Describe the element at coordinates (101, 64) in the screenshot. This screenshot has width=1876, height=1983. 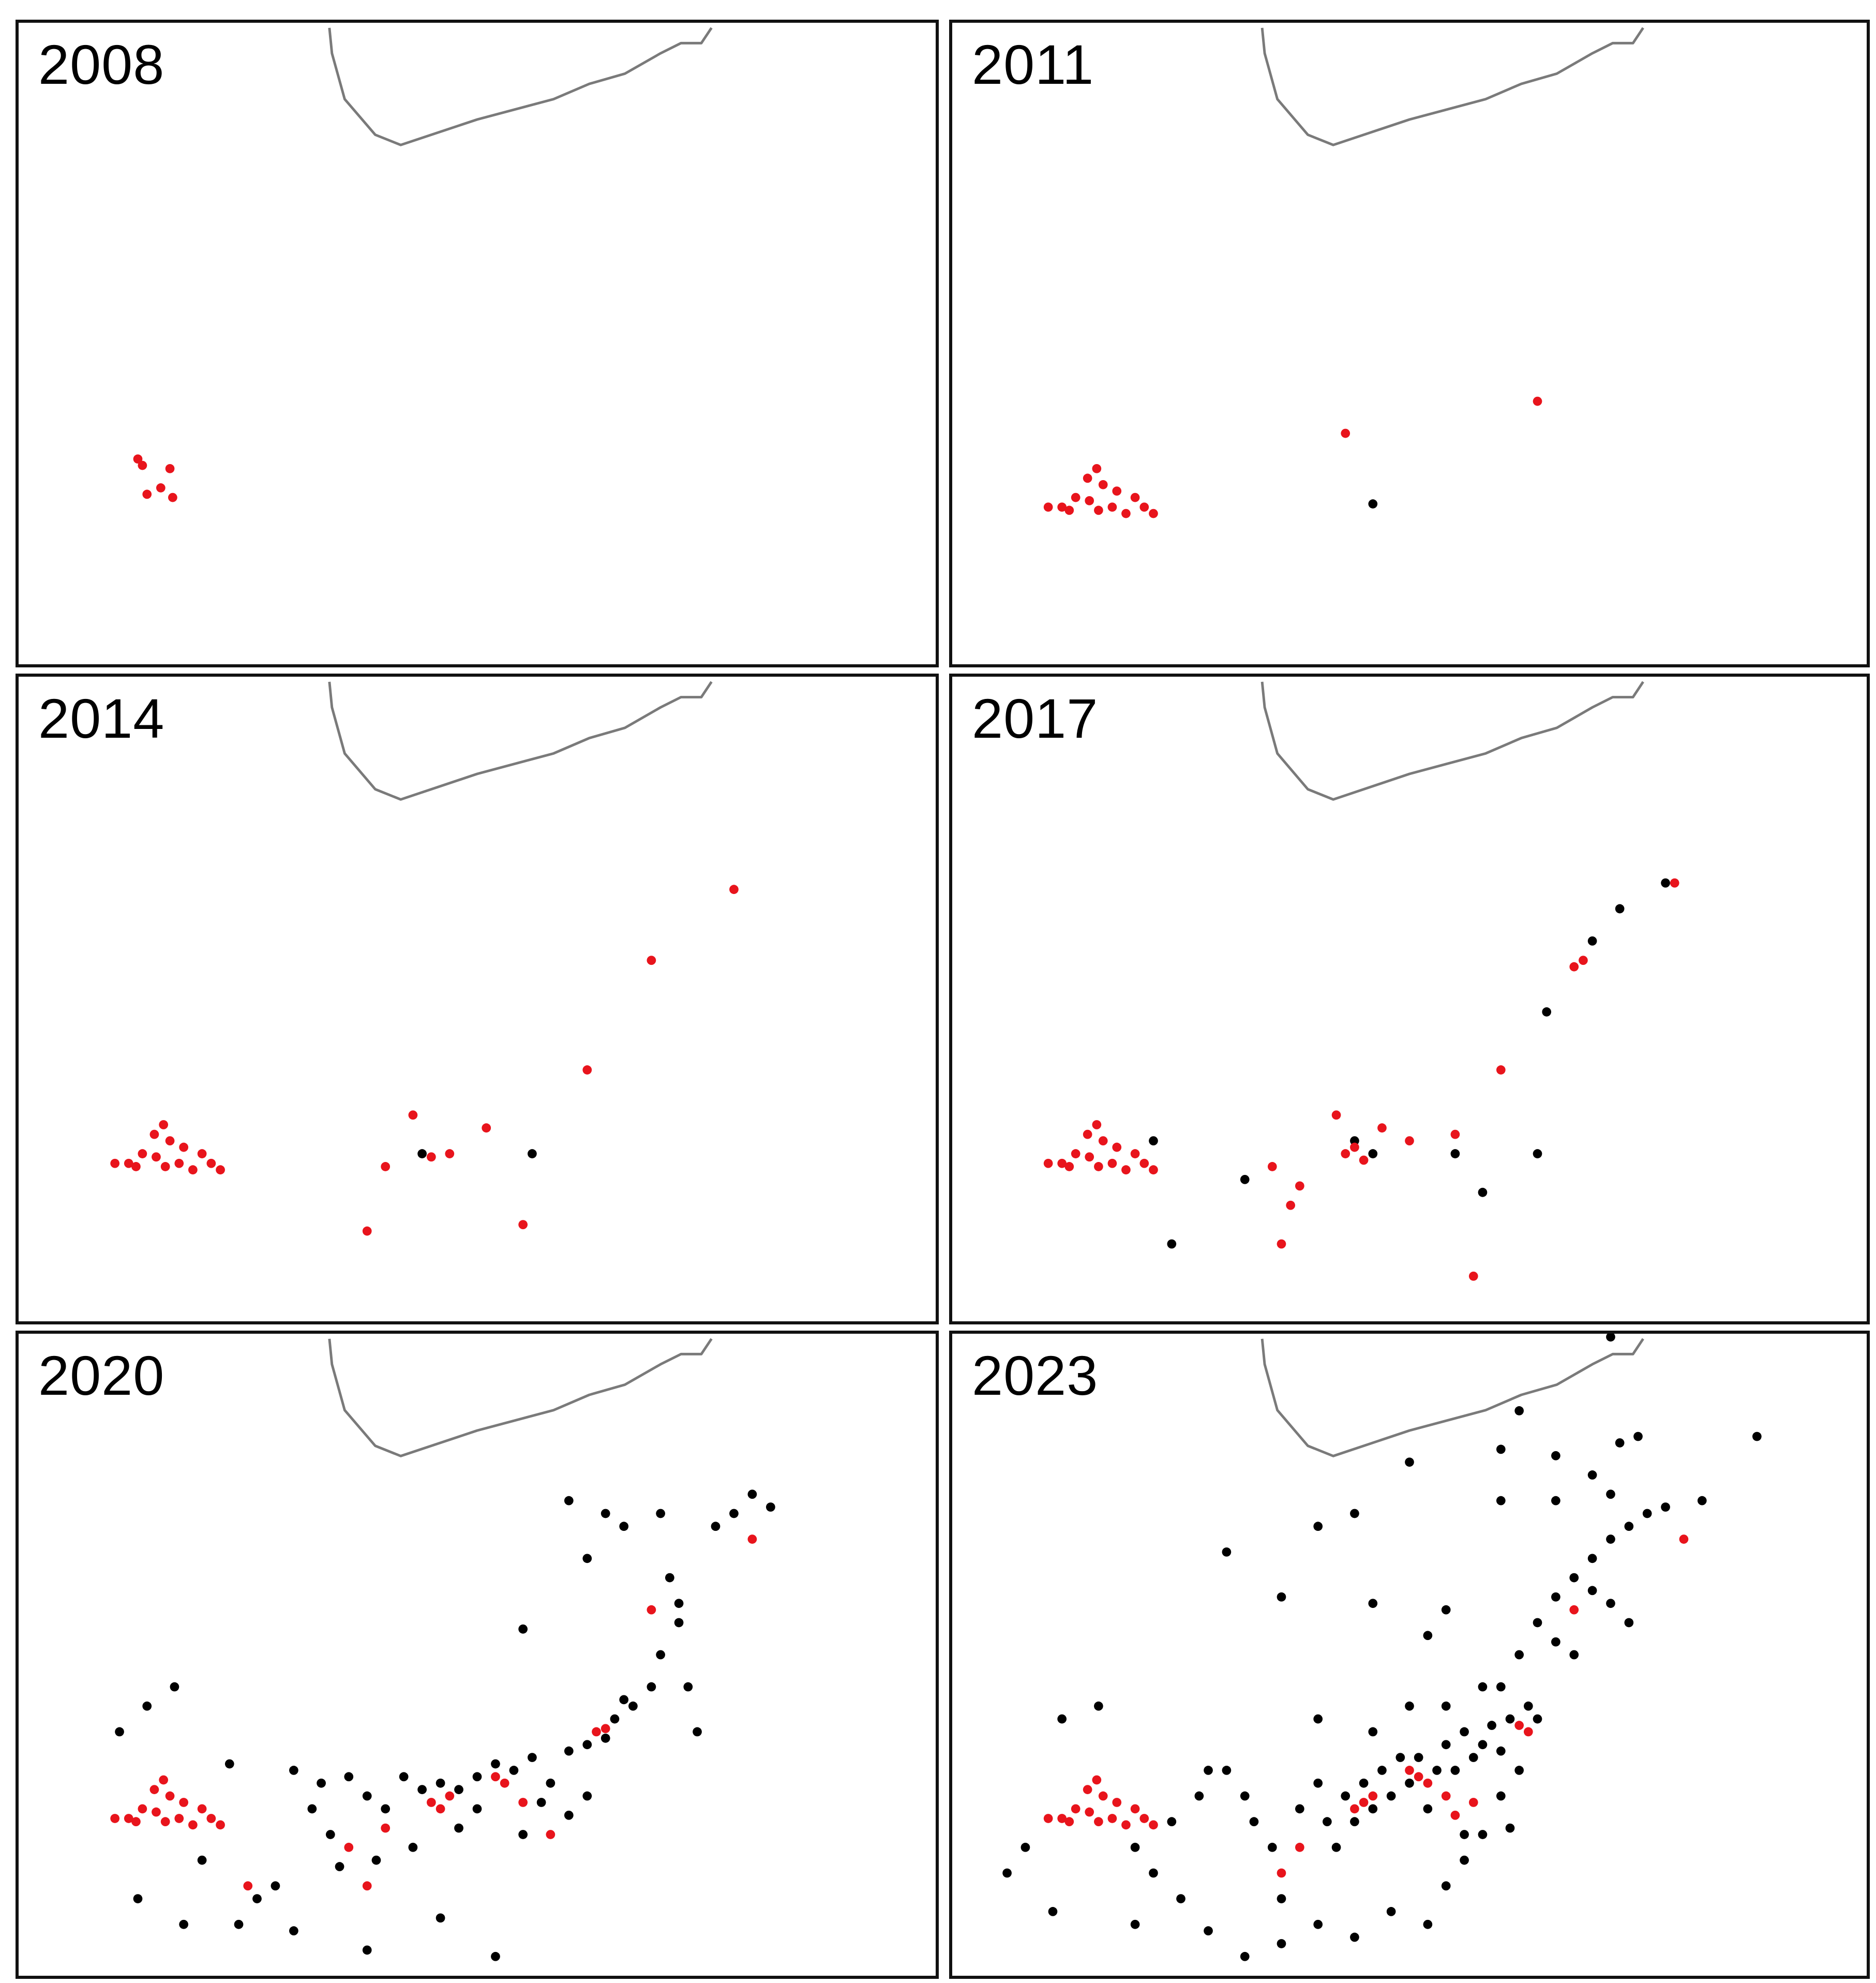
I see `panel-year-label: 2008` at that location.